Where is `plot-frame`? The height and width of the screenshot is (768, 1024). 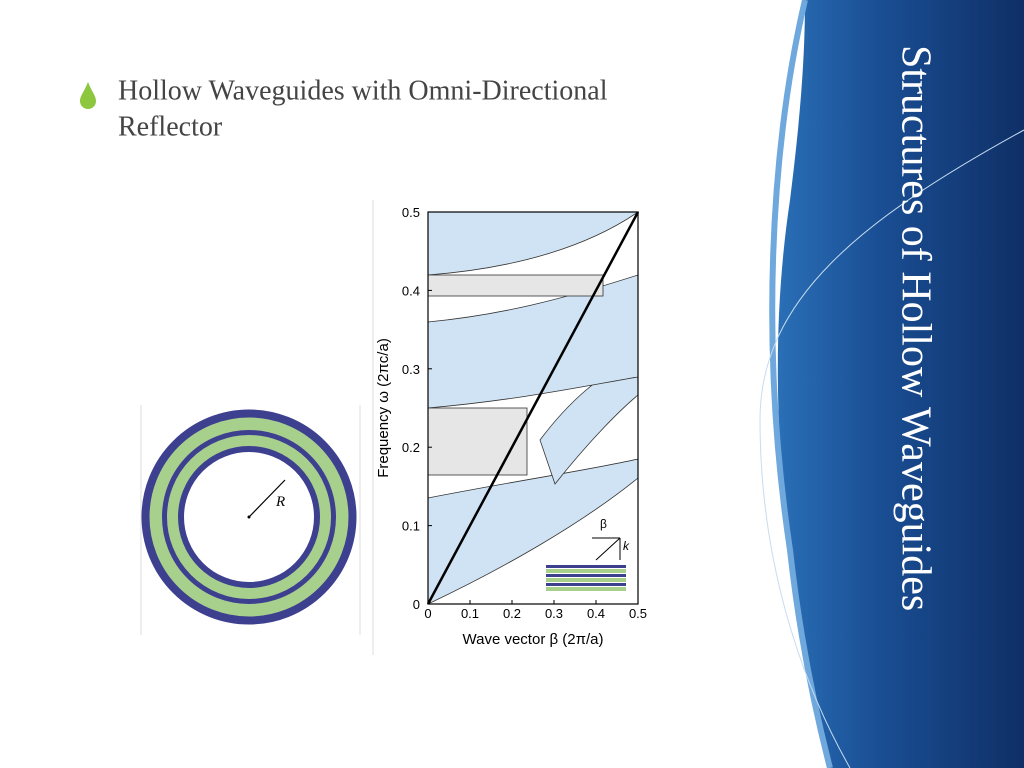 plot-frame is located at coordinates (533, 408).